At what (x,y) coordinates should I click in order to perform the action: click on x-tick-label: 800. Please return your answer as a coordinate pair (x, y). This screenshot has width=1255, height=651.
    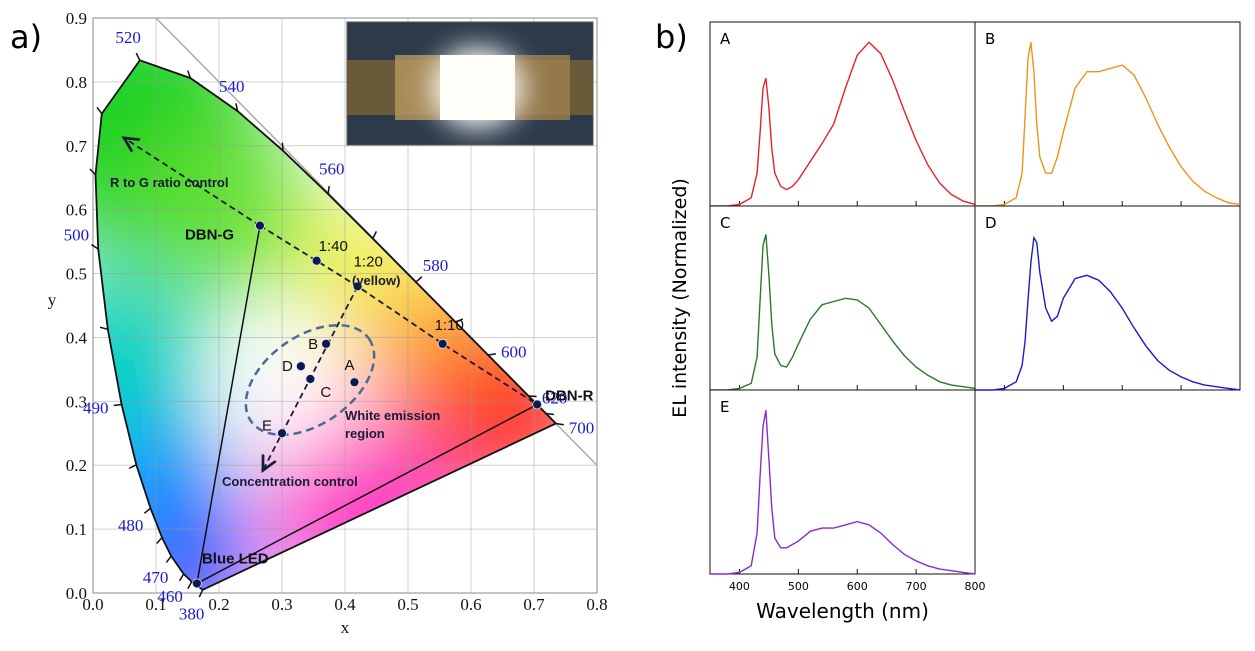
    Looking at the image, I should click on (975, 586).